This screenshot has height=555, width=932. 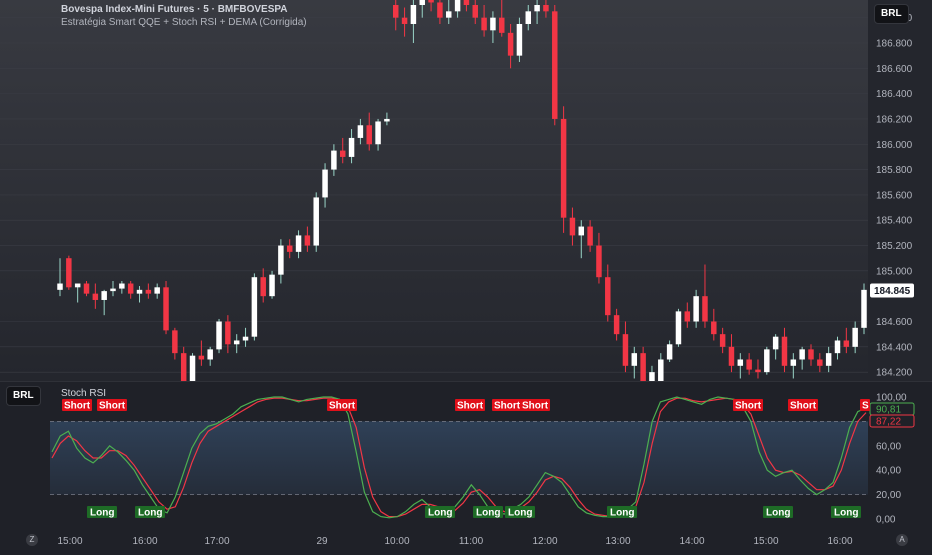 What do you see at coordinates (23, 396) in the screenshot?
I see `stoch-currency-badge: BRL` at bounding box center [23, 396].